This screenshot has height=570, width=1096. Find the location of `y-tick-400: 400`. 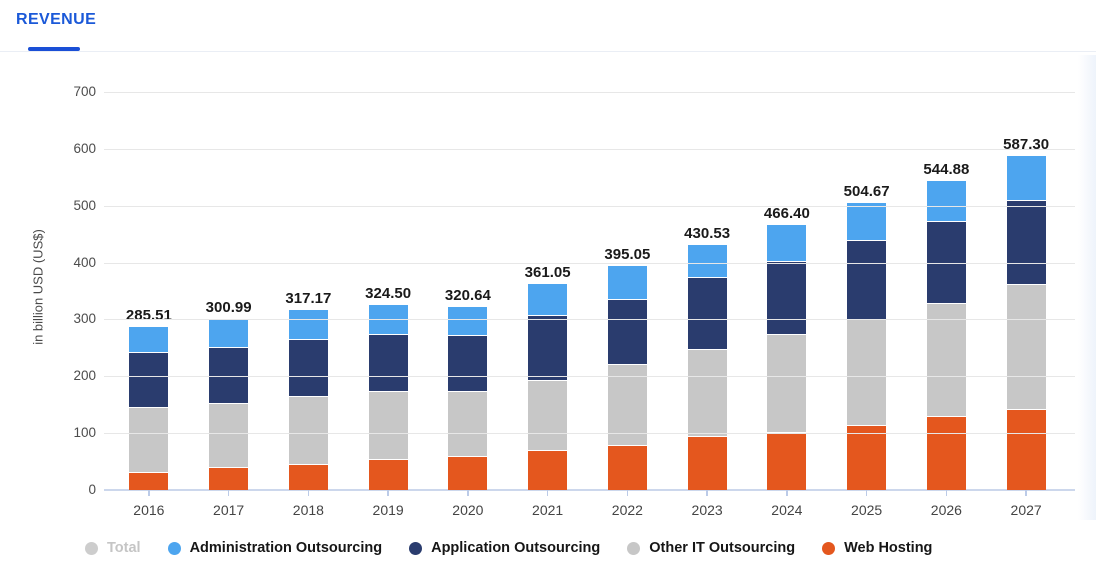

y-tick-400: 400 is located at coordinates (84, 262).